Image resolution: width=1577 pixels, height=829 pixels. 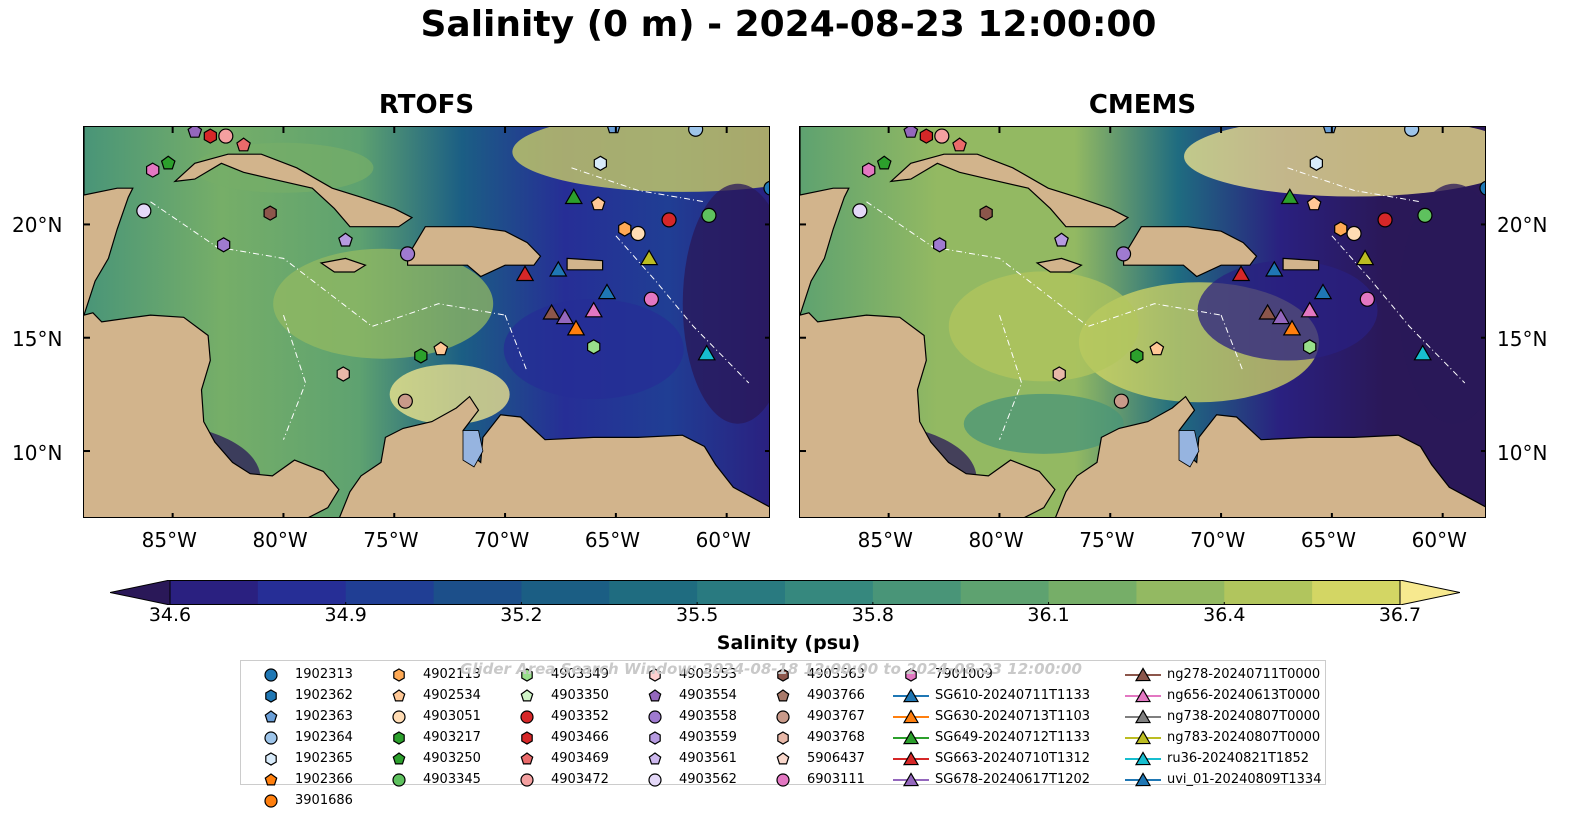 What do you see at coordinates (785, 592) in the screenshot?
I see `colorbar` at bounding box center [785, 592].